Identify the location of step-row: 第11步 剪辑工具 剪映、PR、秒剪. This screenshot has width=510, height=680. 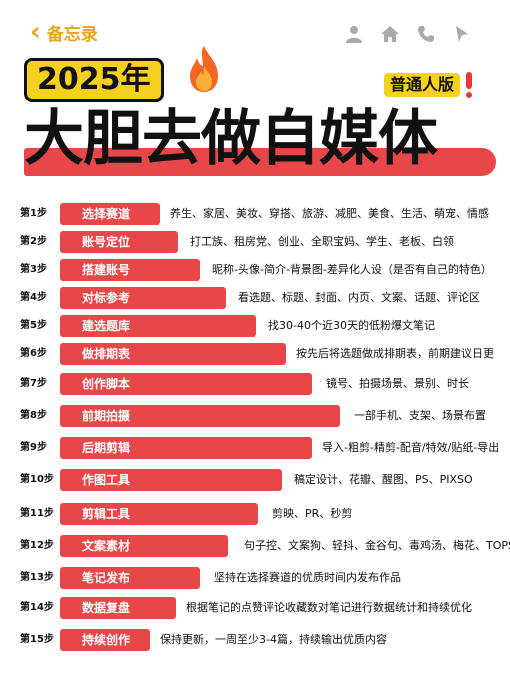
(255, 514).